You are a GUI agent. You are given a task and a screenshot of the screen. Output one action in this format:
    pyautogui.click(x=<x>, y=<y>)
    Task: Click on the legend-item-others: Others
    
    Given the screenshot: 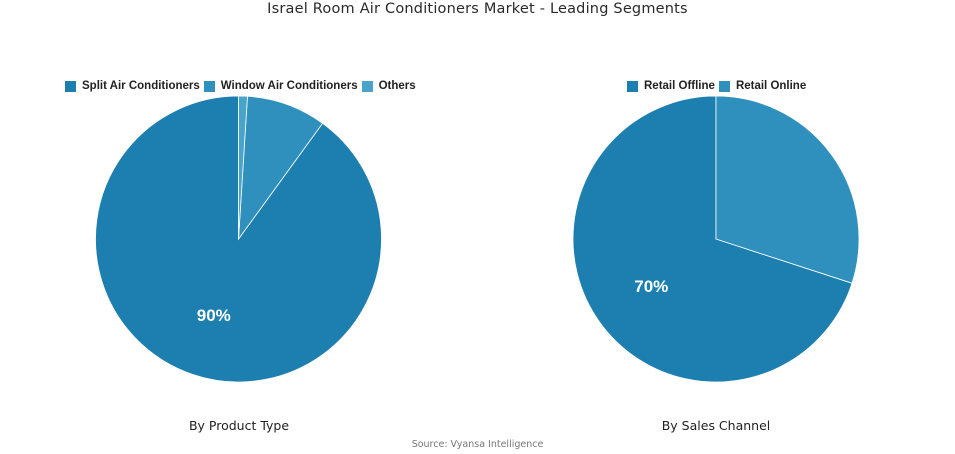 What is the action you would take?
    pyautogui.click(x=388, y=86)
    